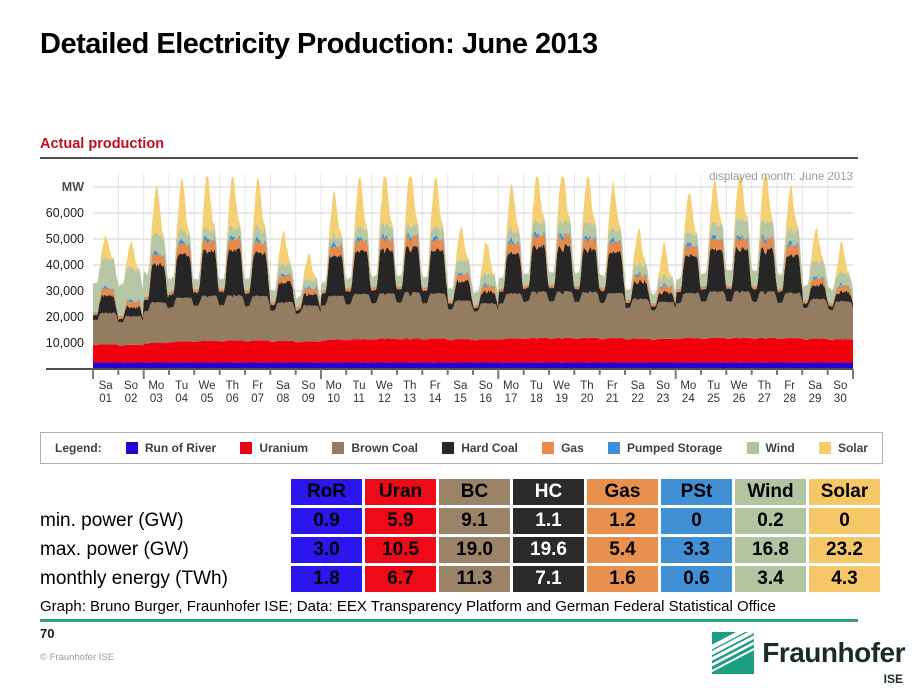 The height and width of the screenshot is (689, 923). What do you see at coordinates (333, 399) in the screenshot?
I see `x-axis-label-day: 10` at bounding box center [333, 399].